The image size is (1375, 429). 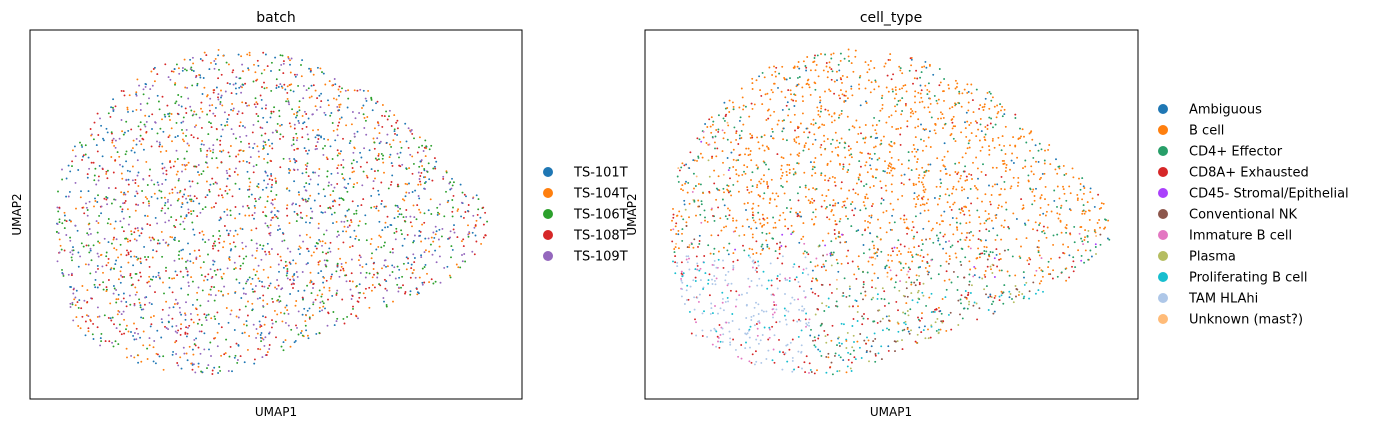 What do you see at coordinates (822, 303) in the screenshot?
I see `point-plasma` at bounding box center [822, 303].